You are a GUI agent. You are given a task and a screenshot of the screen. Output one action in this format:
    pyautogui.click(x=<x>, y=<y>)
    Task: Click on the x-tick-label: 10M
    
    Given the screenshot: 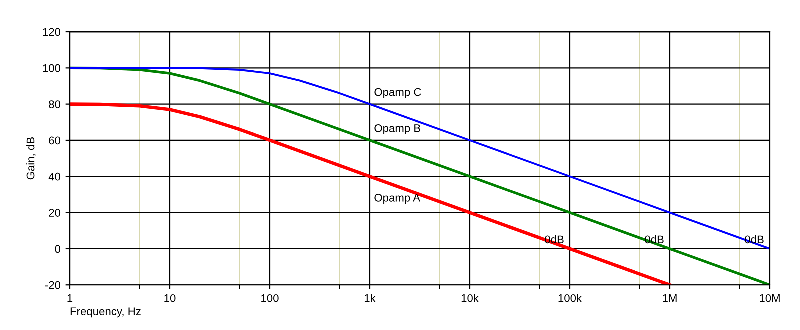 What is the action you would take?
    pyautogui.click(x=770, y=298)
    